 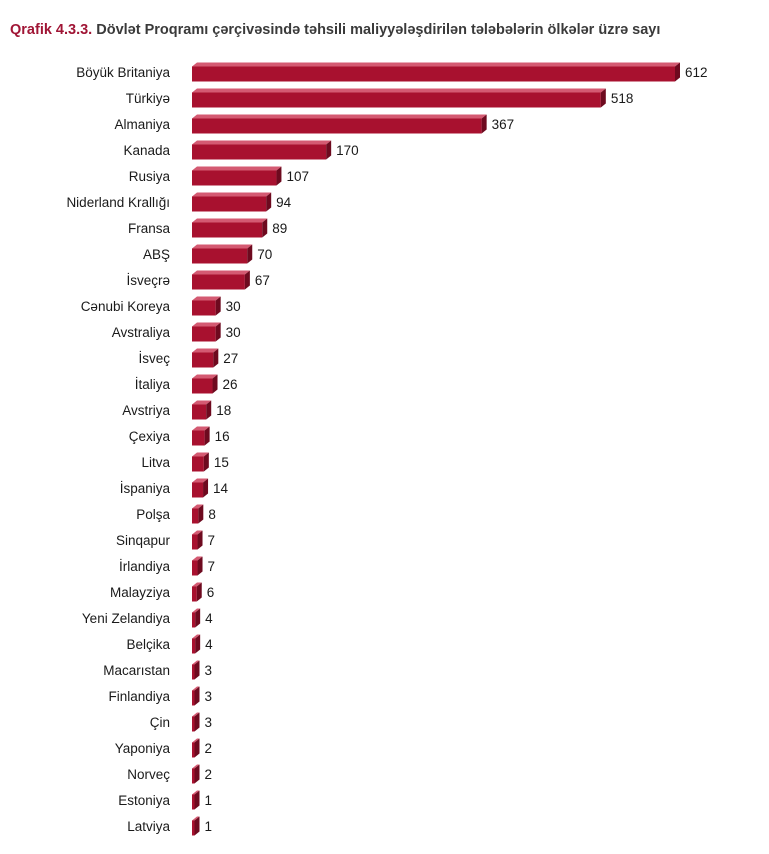 What do you see at coordinates (209, 774) in the screenshot?
I see `value-label: 2` at bounding box center [209, 774].